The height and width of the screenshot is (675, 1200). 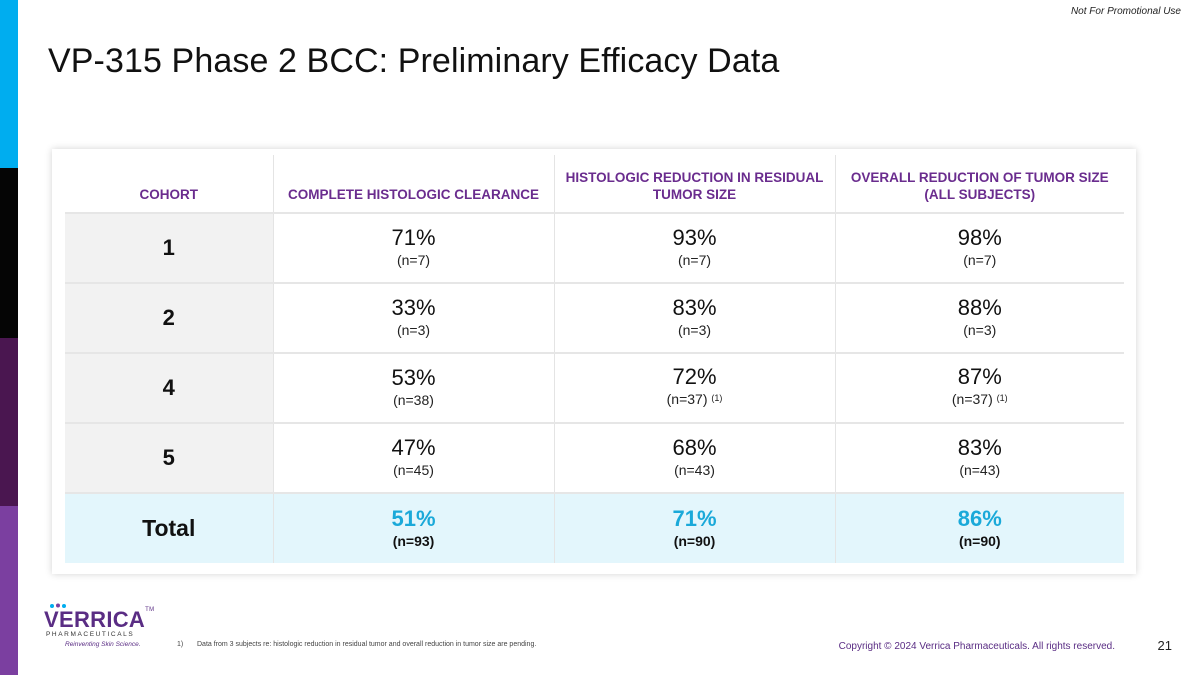 I want to click on header-cohort: COHORT, so click(x=169, y=194).